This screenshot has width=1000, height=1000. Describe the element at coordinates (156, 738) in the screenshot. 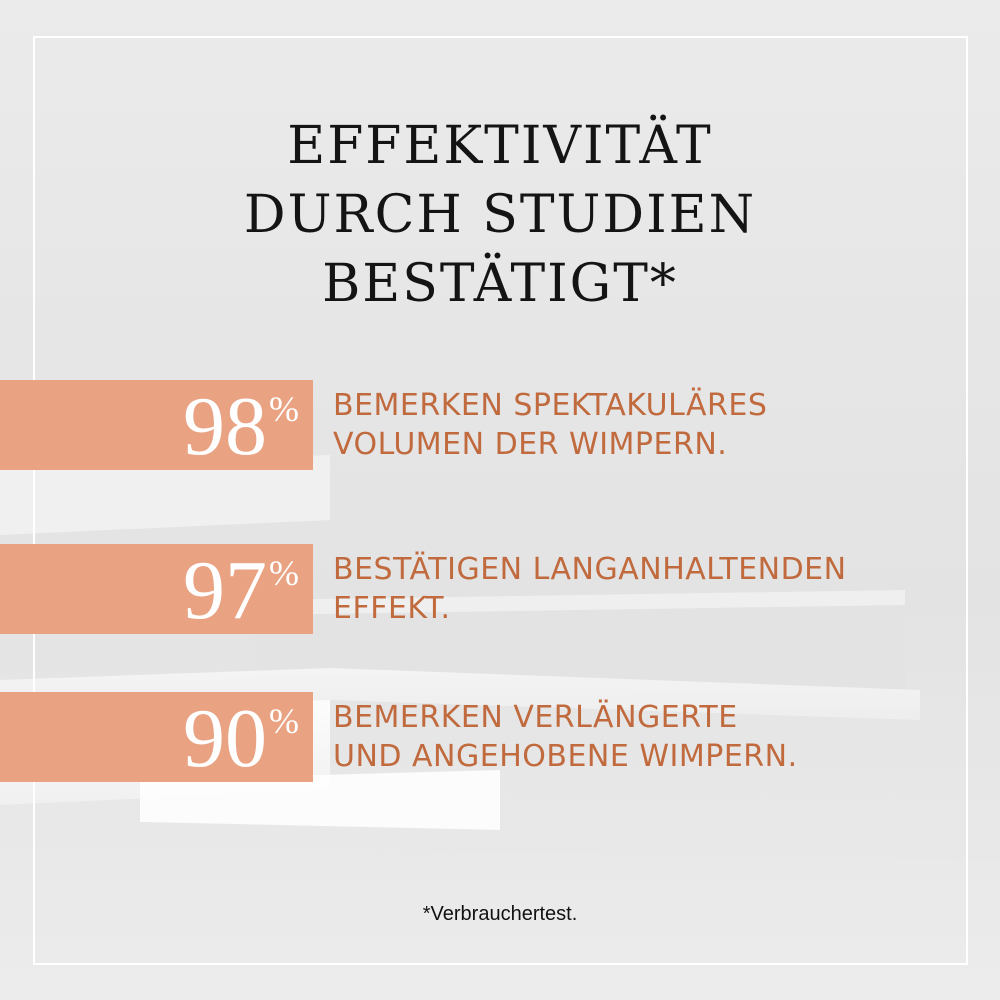

I see `stat-band: 90%` at that location.